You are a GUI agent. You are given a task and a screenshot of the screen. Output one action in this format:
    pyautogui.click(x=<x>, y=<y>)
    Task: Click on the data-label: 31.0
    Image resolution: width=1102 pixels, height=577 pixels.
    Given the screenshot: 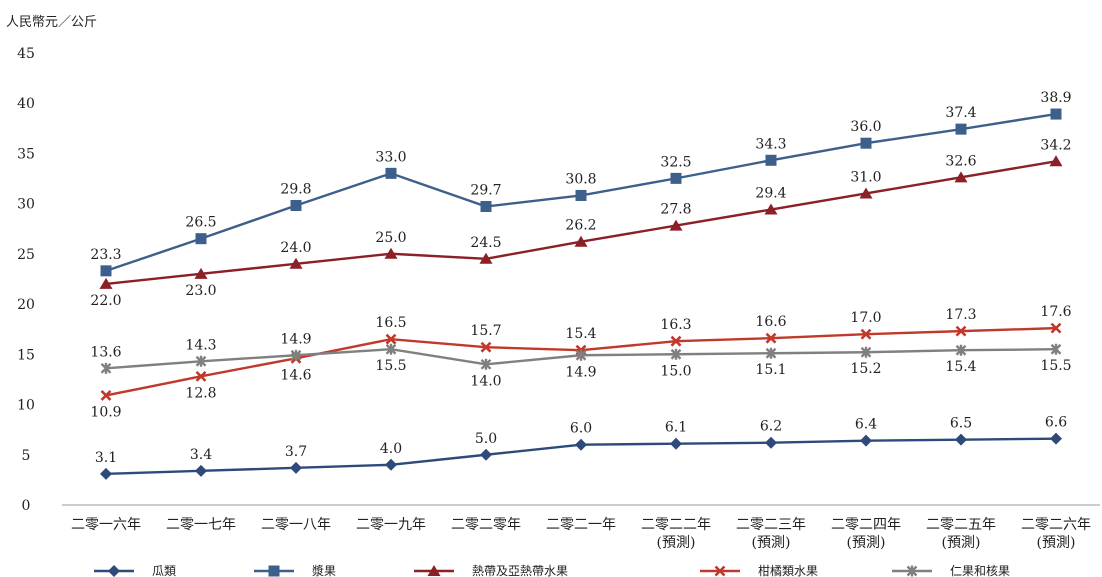 What is the action you would take?
    pyautogui.click(x=865, y=177)
    